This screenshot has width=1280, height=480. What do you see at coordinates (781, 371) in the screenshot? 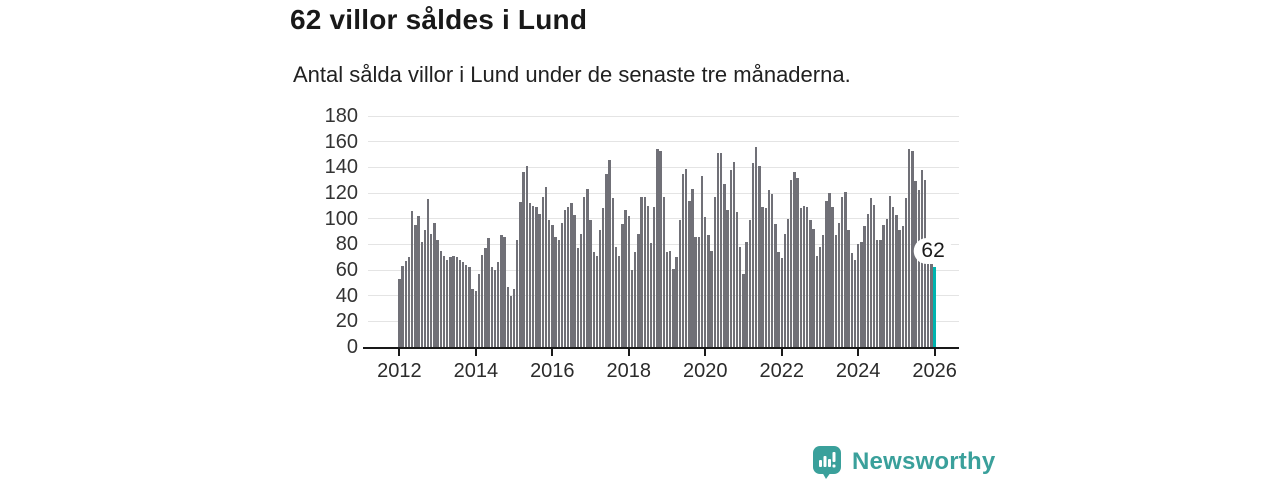
I see `x-axis-label: 2022` at bounding box center [781, 371].